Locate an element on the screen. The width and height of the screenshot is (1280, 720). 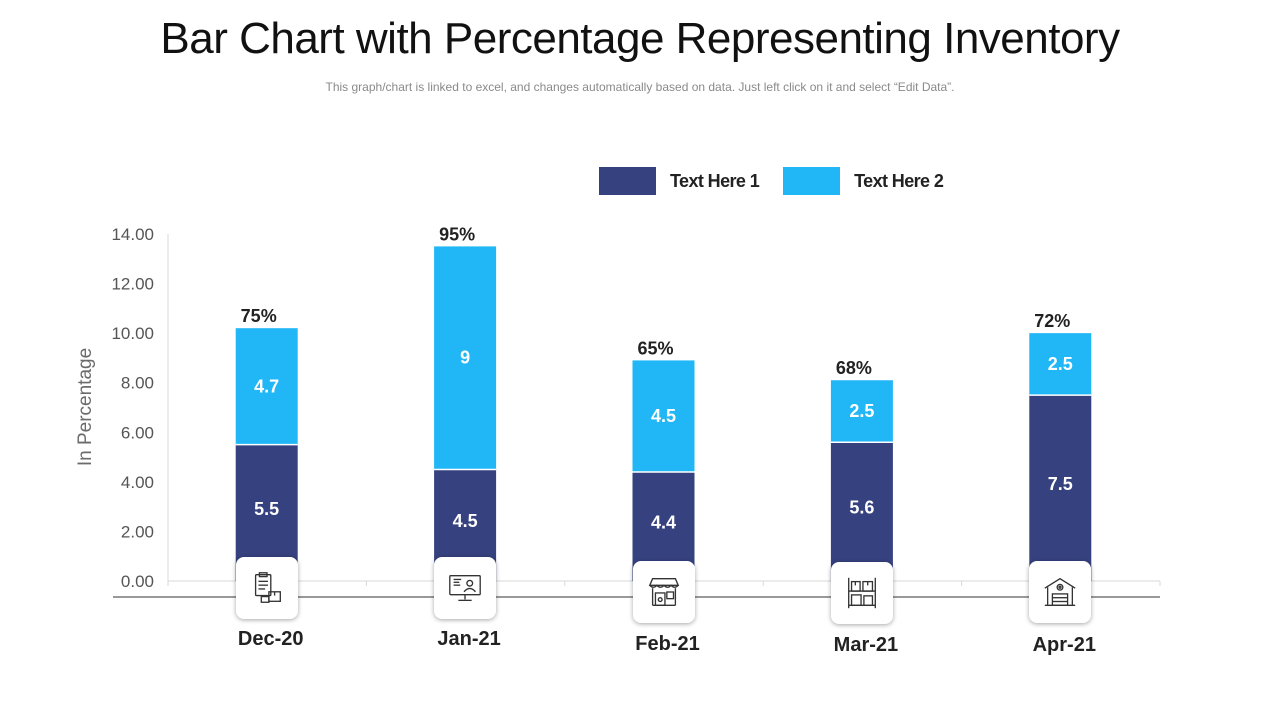
y-tick-label: 0.00 is located at coordinates (137, 581).